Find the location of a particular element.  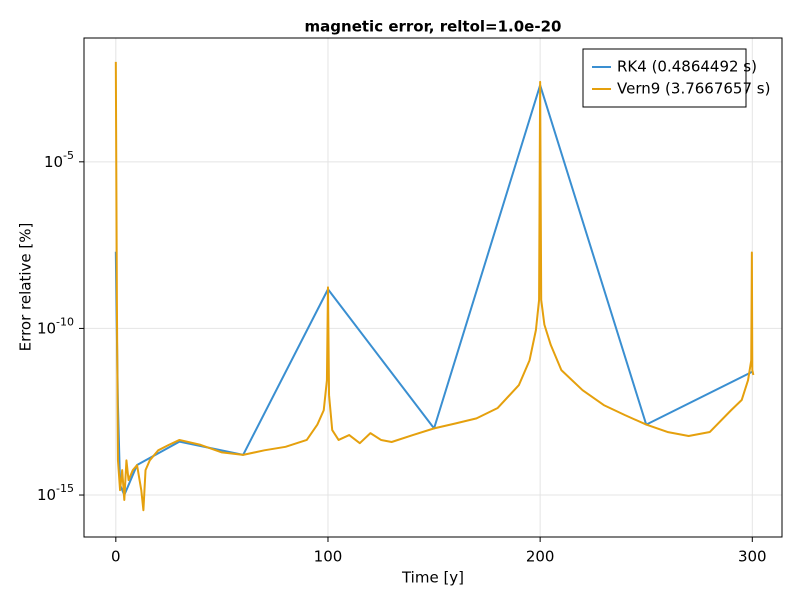

y-tick-exponent: -10 is located at coordinates (65, 321).